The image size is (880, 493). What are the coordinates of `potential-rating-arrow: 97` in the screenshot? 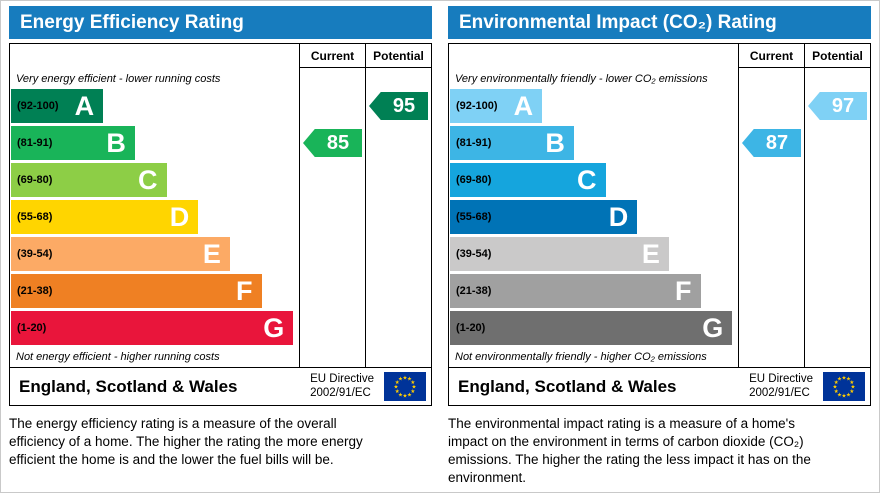 It's located at (837, 106).